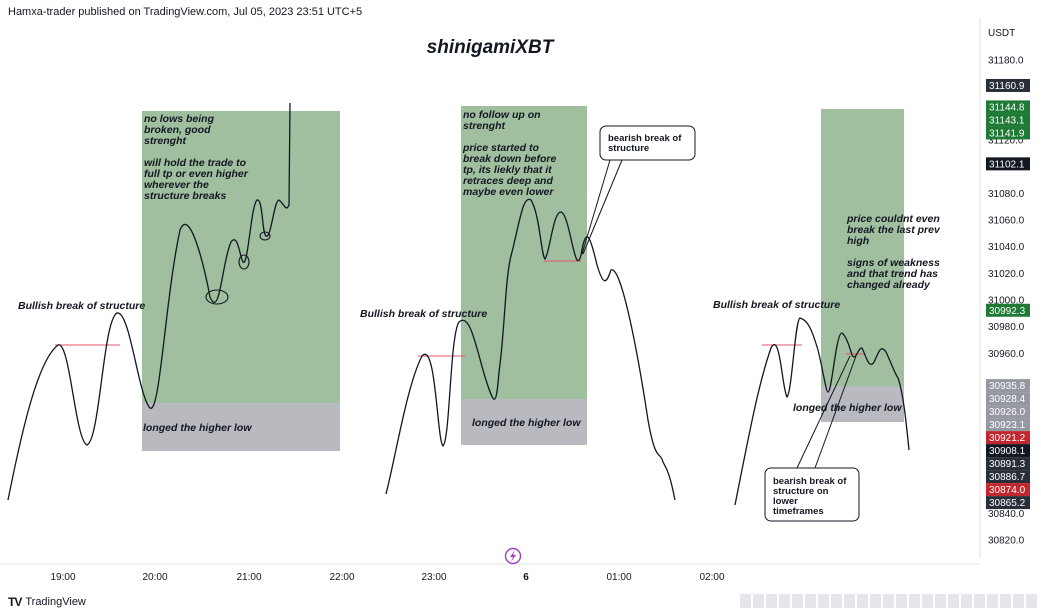 This screenshot has width=1041, height=614. I want to click on note-line: price couldnt even, so click(893, 219).